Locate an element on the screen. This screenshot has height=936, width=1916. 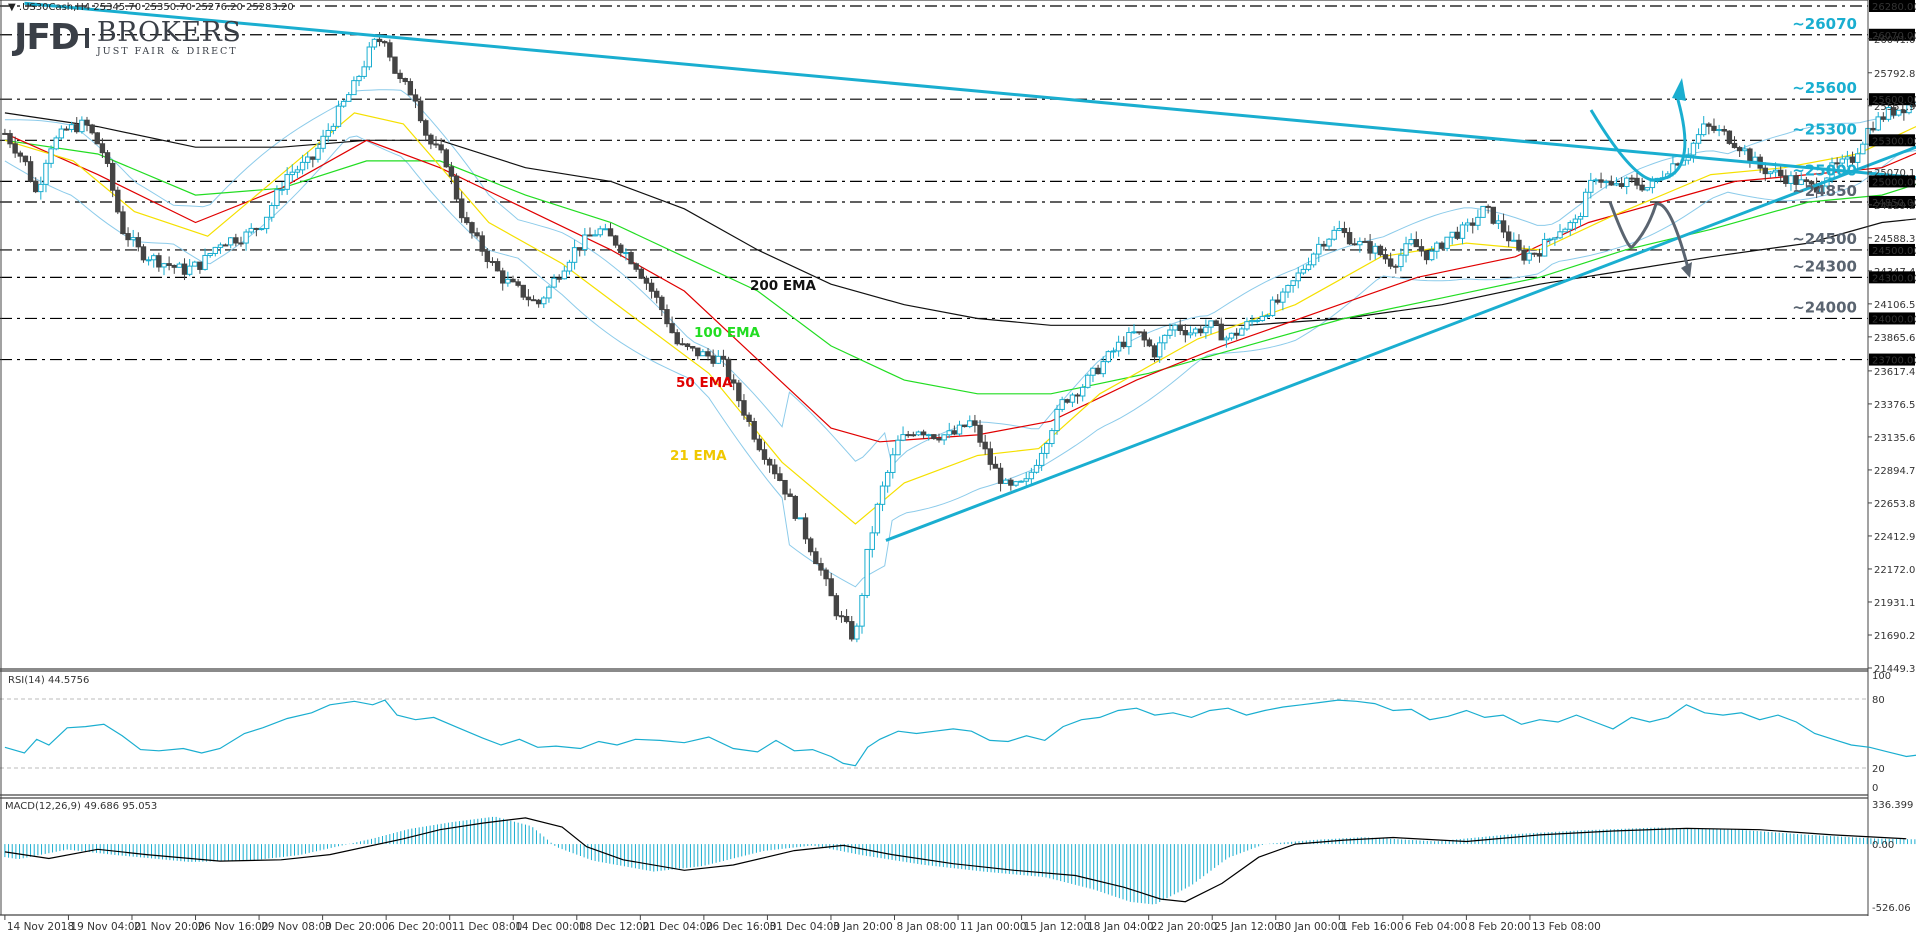
collapse-triangle-icon: ▼ is located at coordinates (12, 7).